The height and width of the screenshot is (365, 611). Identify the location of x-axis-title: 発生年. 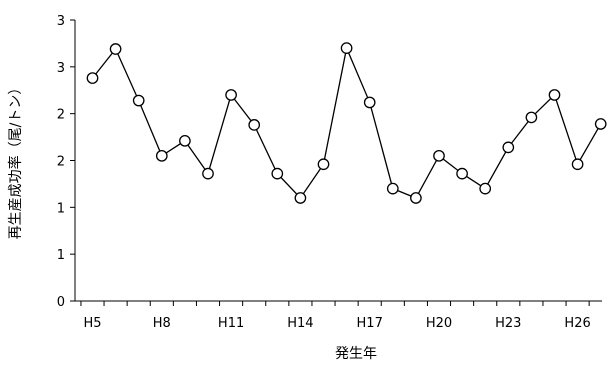
(356, 354).